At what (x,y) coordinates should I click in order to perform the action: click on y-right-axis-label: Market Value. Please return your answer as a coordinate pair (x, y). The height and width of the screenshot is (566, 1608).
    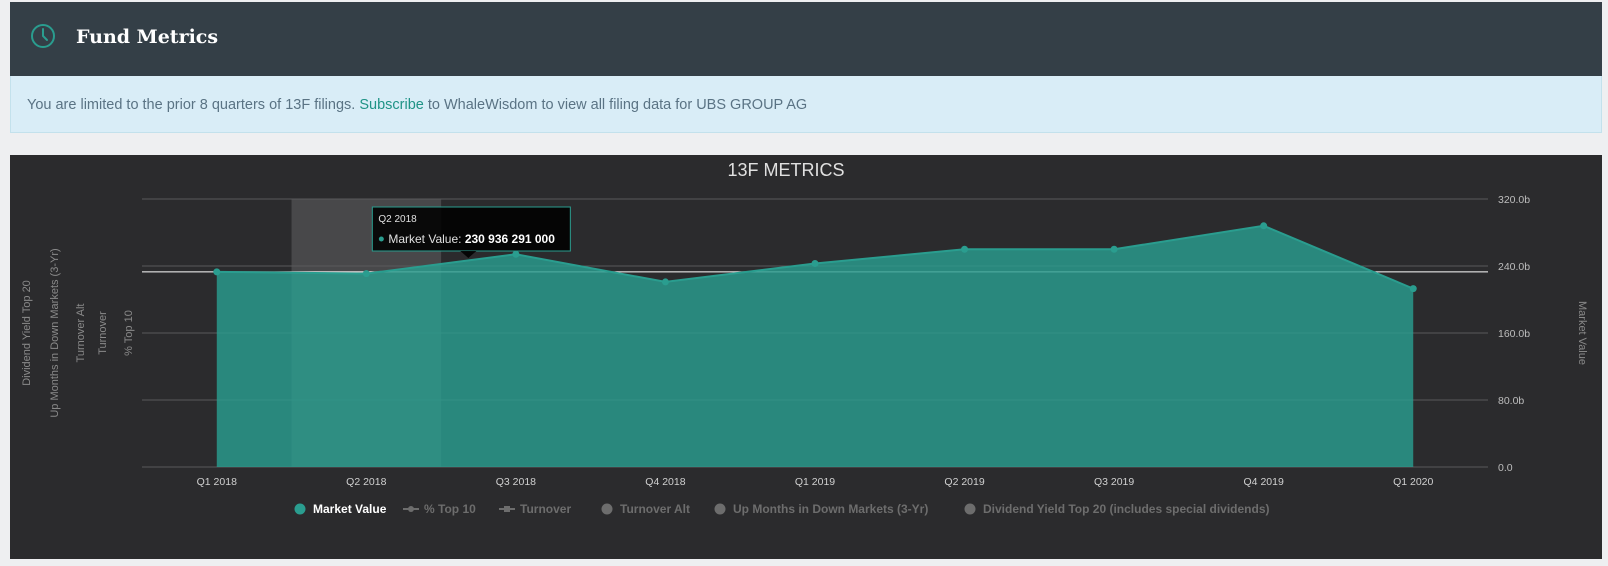
    Looking at the image, I should click on (1582, 333).